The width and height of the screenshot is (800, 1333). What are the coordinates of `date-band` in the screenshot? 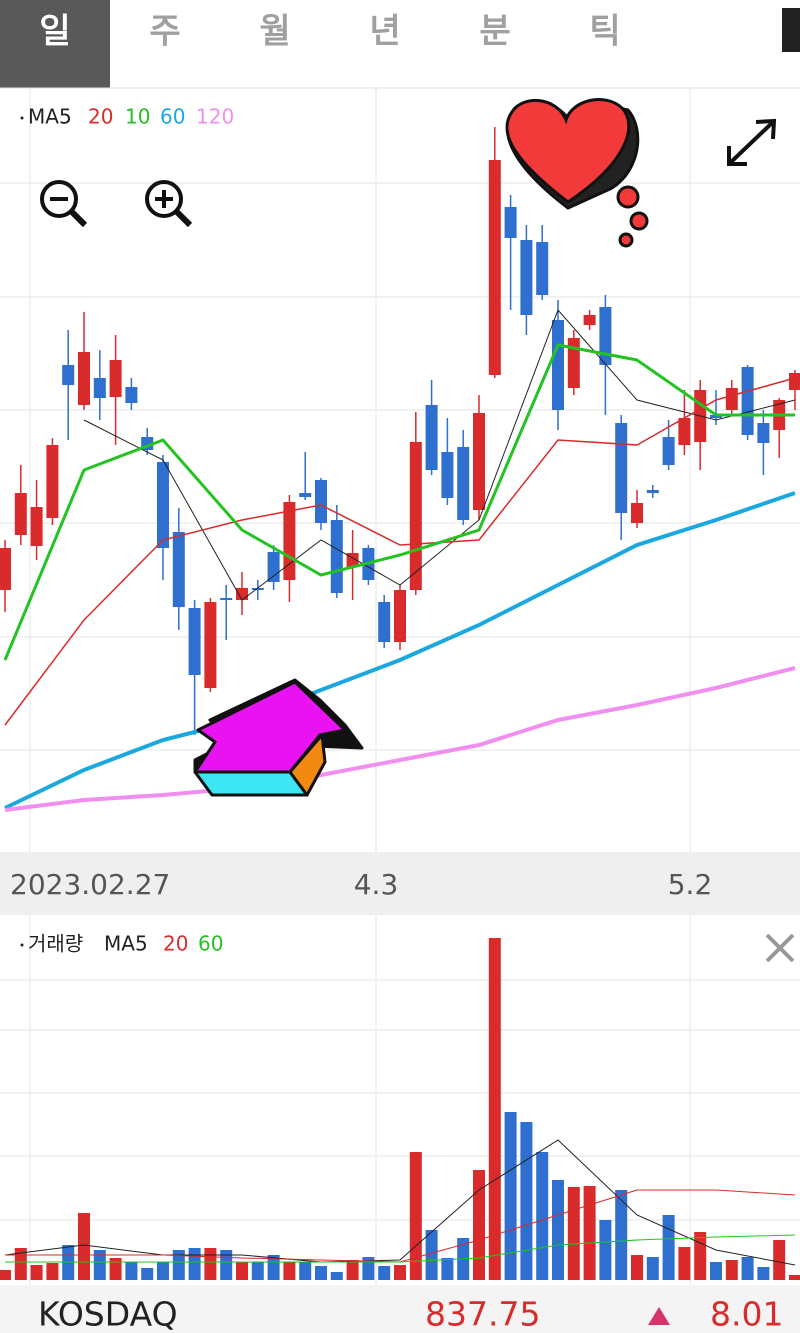 It's located at (400, 883).